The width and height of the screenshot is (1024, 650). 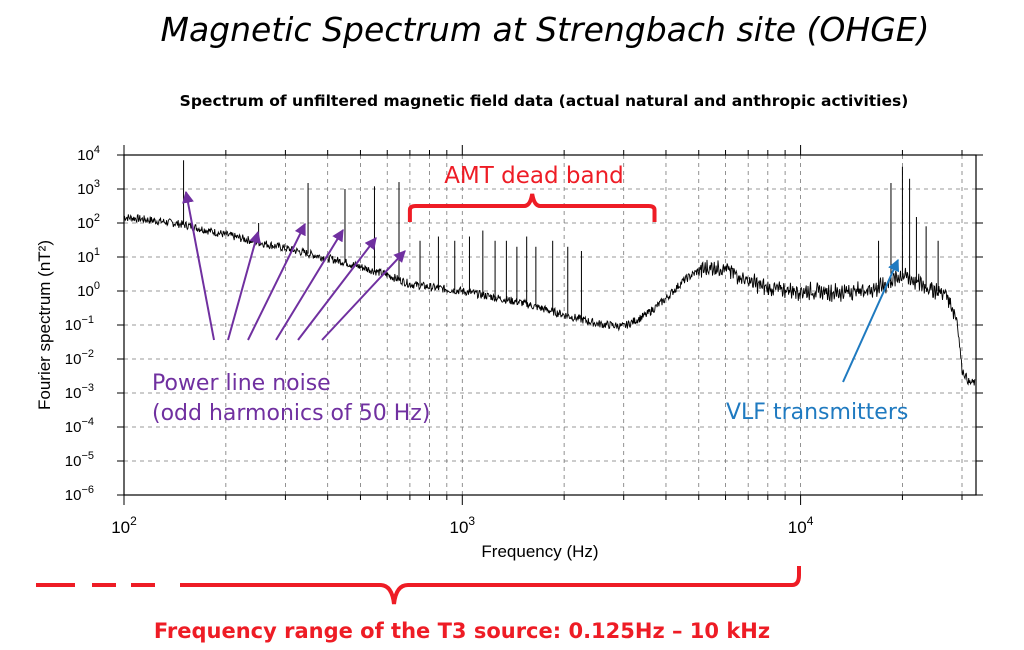 I want to click on y-tick-label: 10³, so click(x=88, y=188).